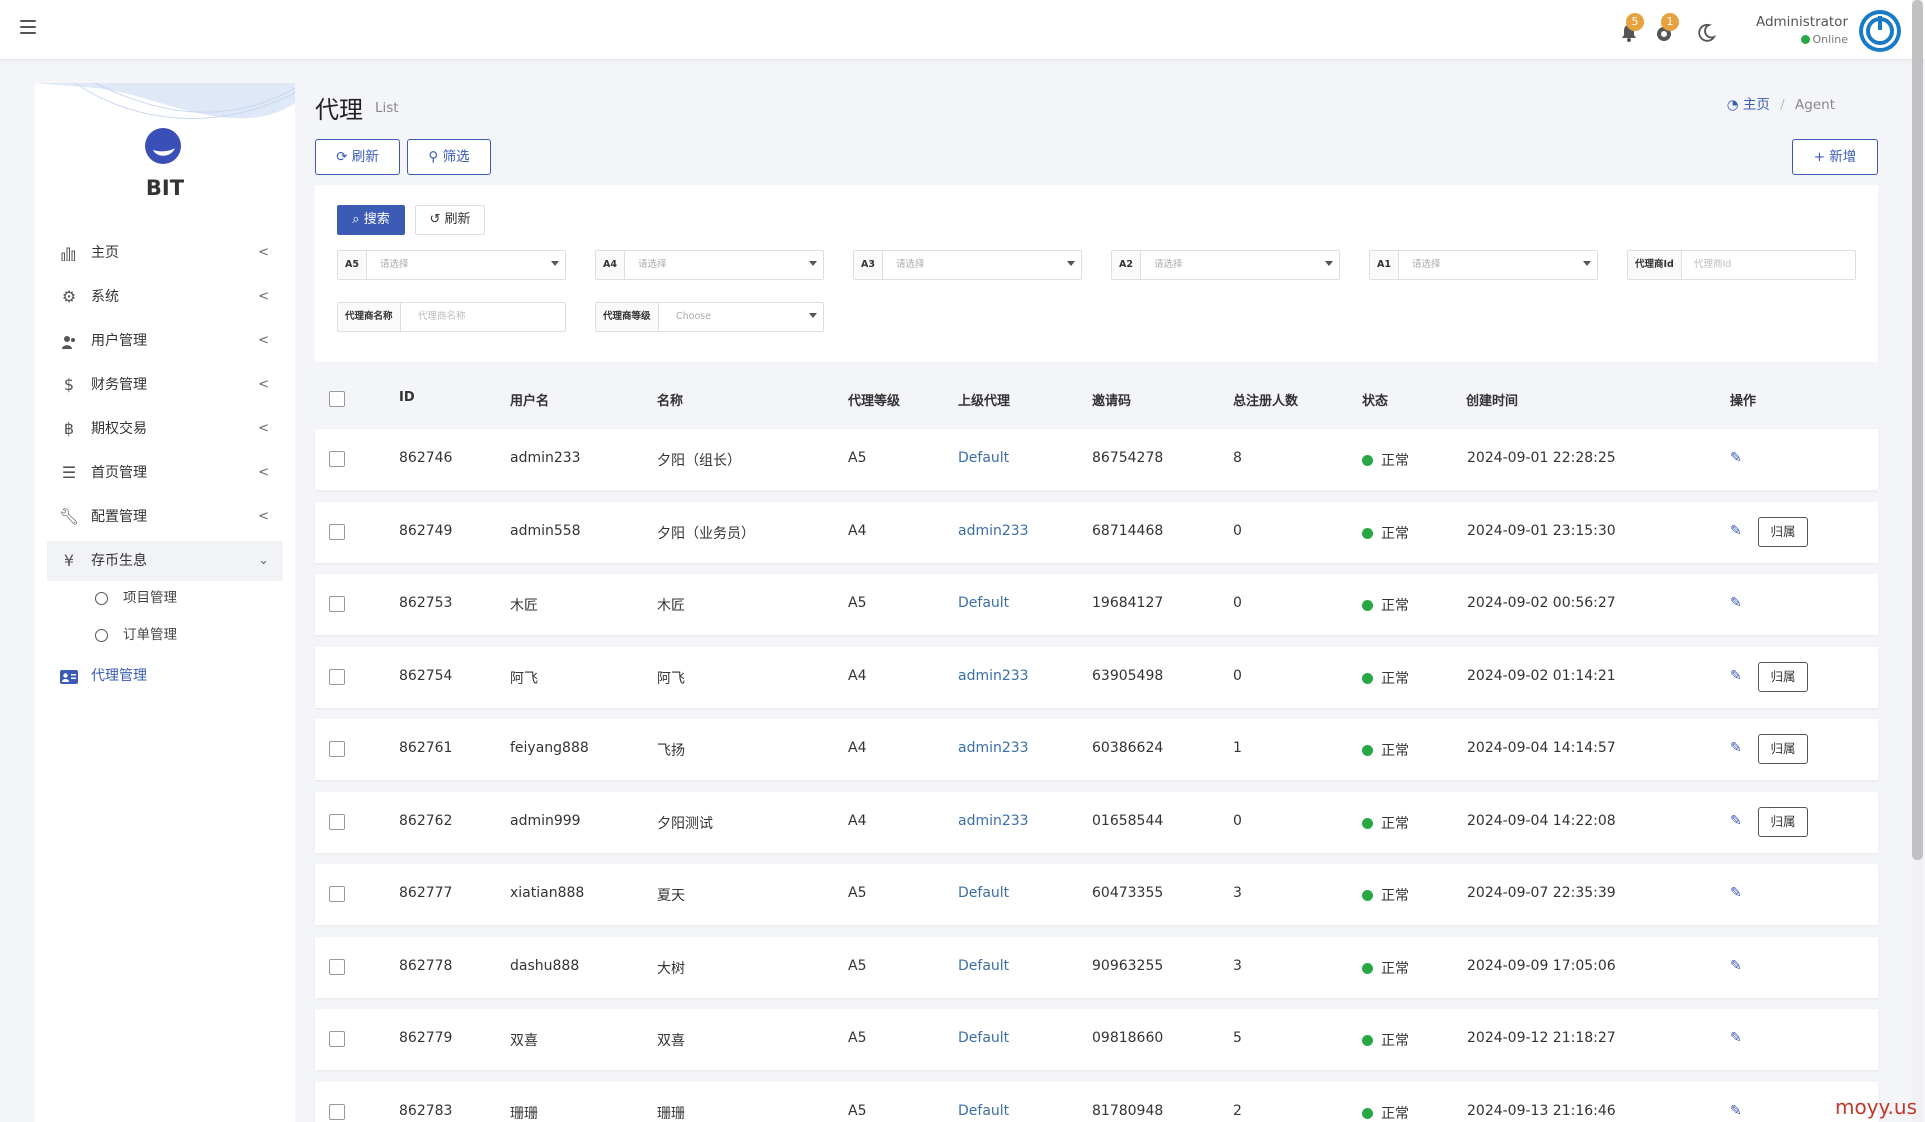 Image resolution: width=1925 pixels, height=1122 pixels. Describe the element at coordinates (545, 821) in the screenshot. I see `cell-username: admin999` at that location.